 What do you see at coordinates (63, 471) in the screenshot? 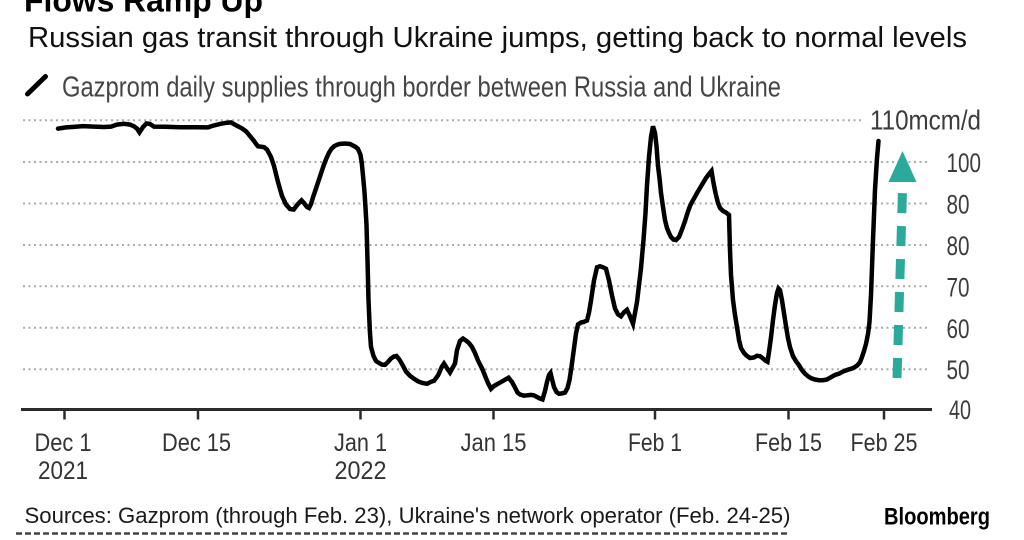
I see `svg-text: 2021` at bounding box center [63, 471].